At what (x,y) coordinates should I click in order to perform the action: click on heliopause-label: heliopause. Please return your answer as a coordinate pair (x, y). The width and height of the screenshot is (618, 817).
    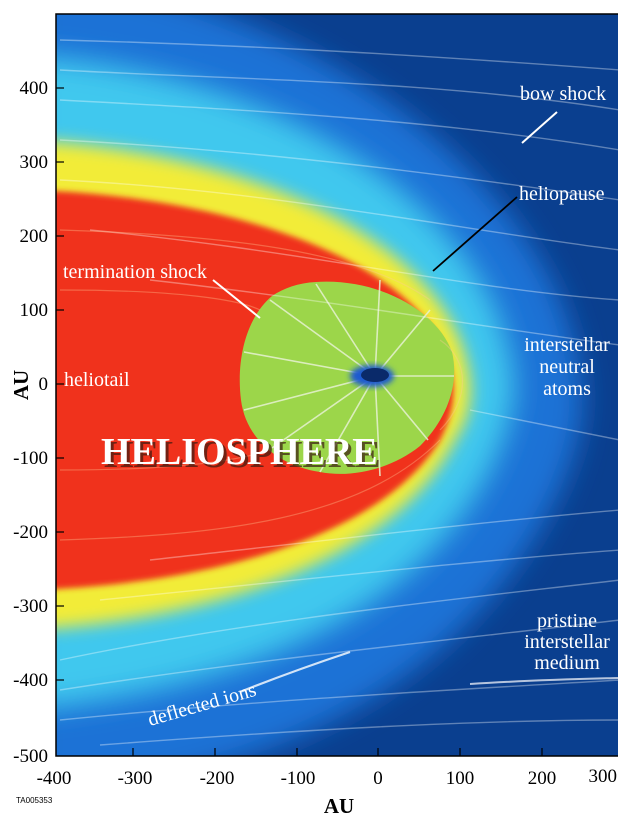
    Looking at the image, I should click on (562, 194).